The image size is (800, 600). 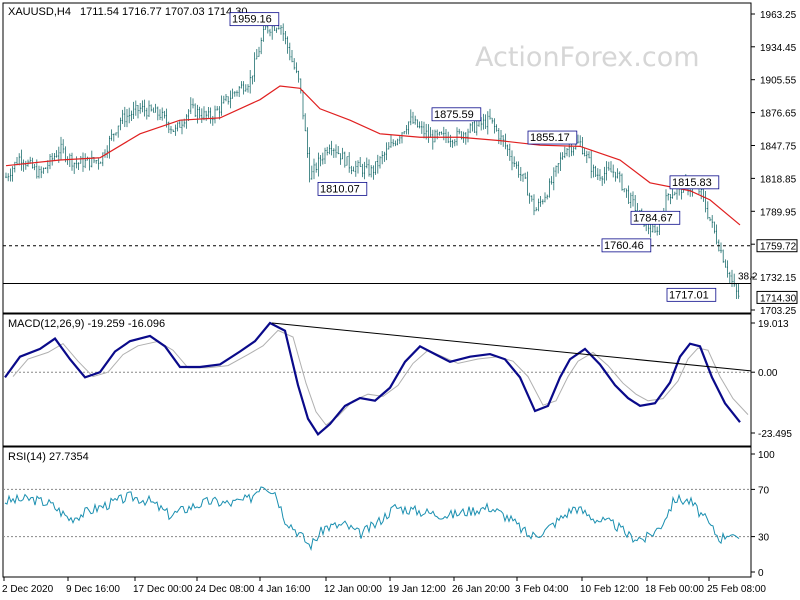 I want to click on x-tick-label: 24 Dec 08:00, so click(x=225, y=589).